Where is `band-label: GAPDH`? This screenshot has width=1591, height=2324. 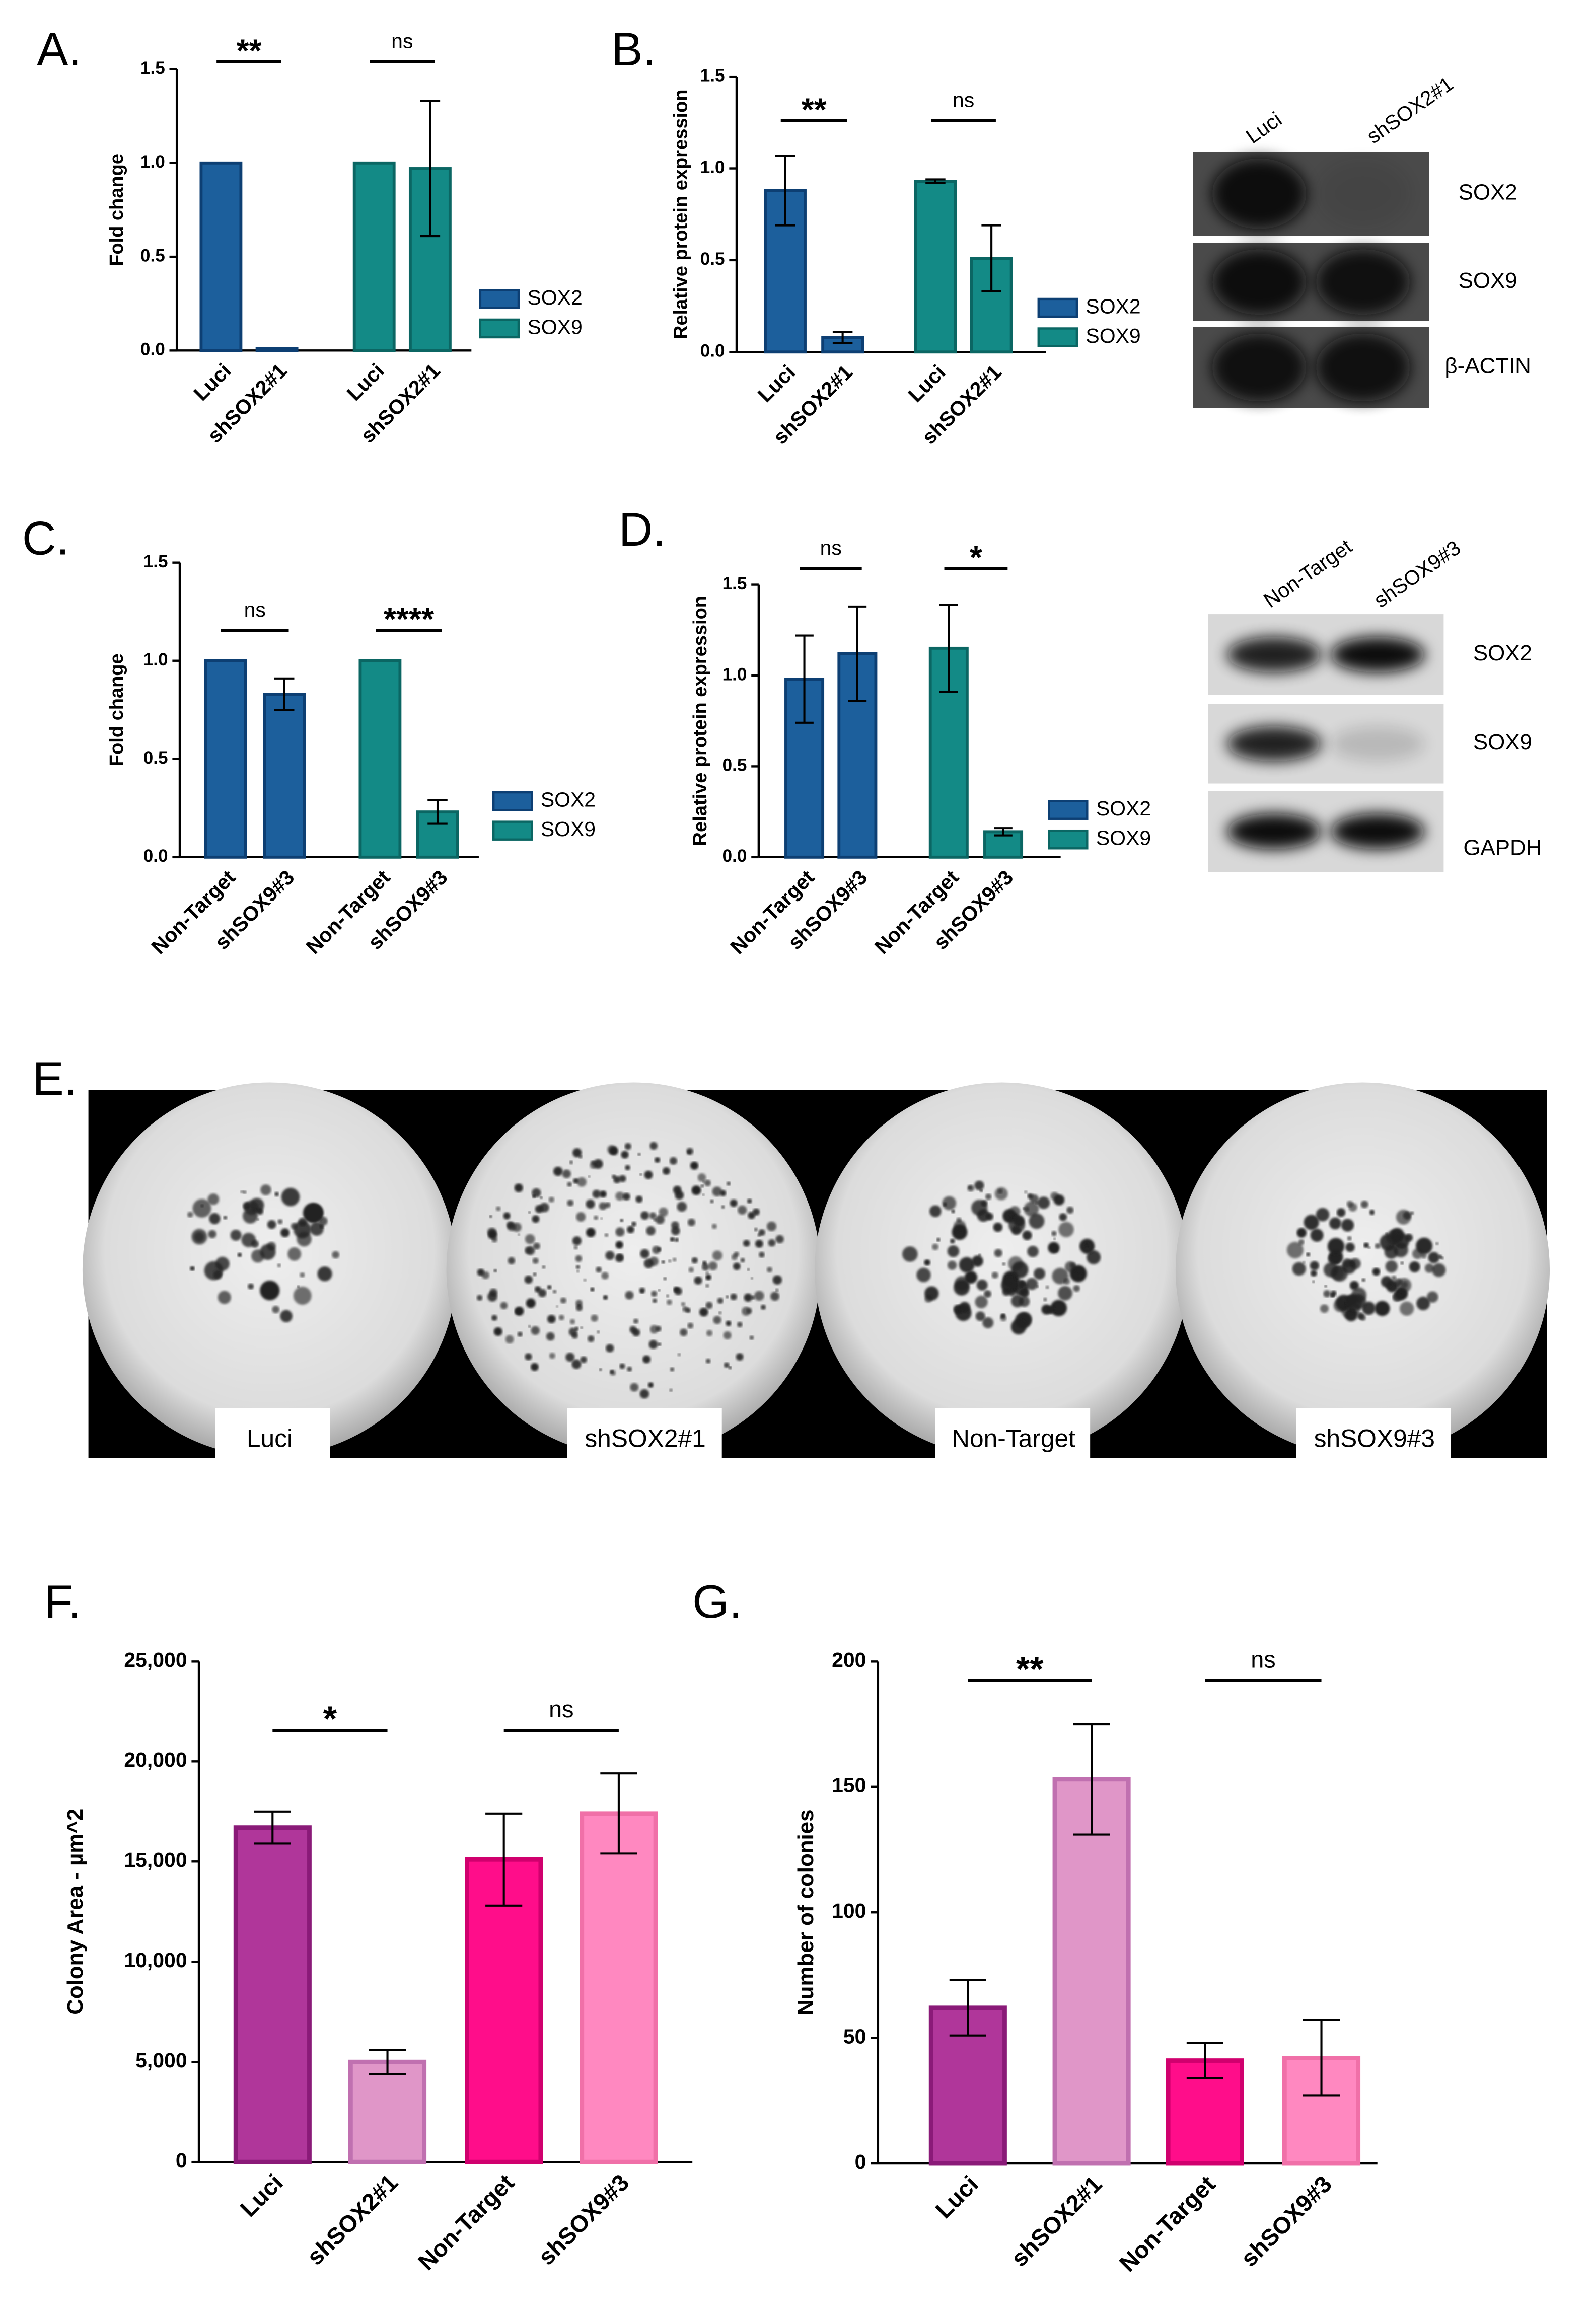
band-label: GAPDH is located at coordinates (1503, 847).